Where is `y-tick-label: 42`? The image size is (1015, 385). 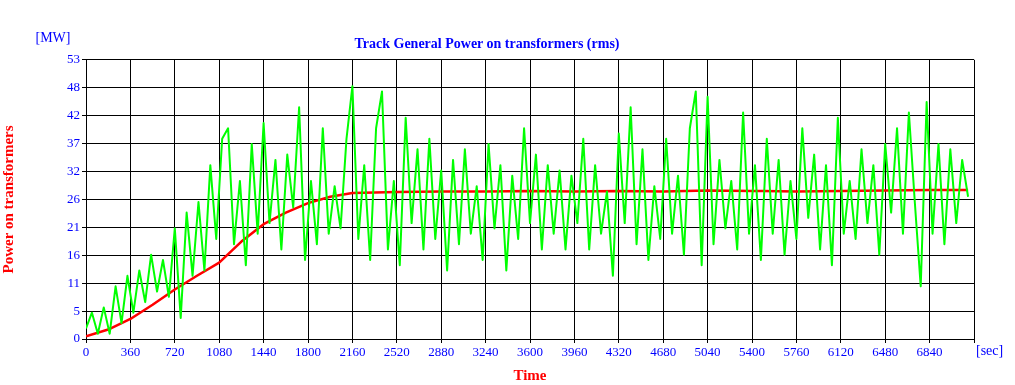 y-tick-label: 42 is located at coordinates (73, 115).